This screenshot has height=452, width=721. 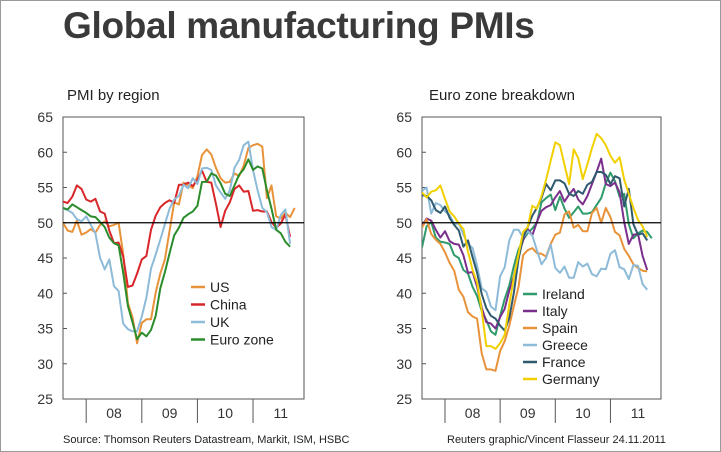 I want to click on legend-label: Italy, so click(x=555, y=311).